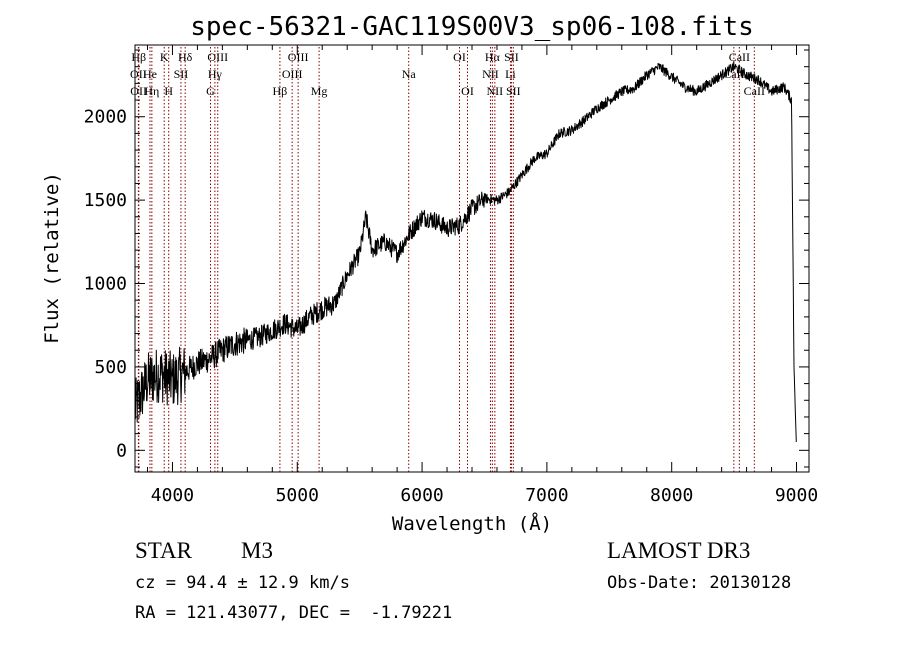 The image size is (900, 649). What do you see at coordinates (242, 583) in the screenshot?
I see `redshift-text: cz = 94.4 ± 12.9 km/s` at bounding box center [242, 583].